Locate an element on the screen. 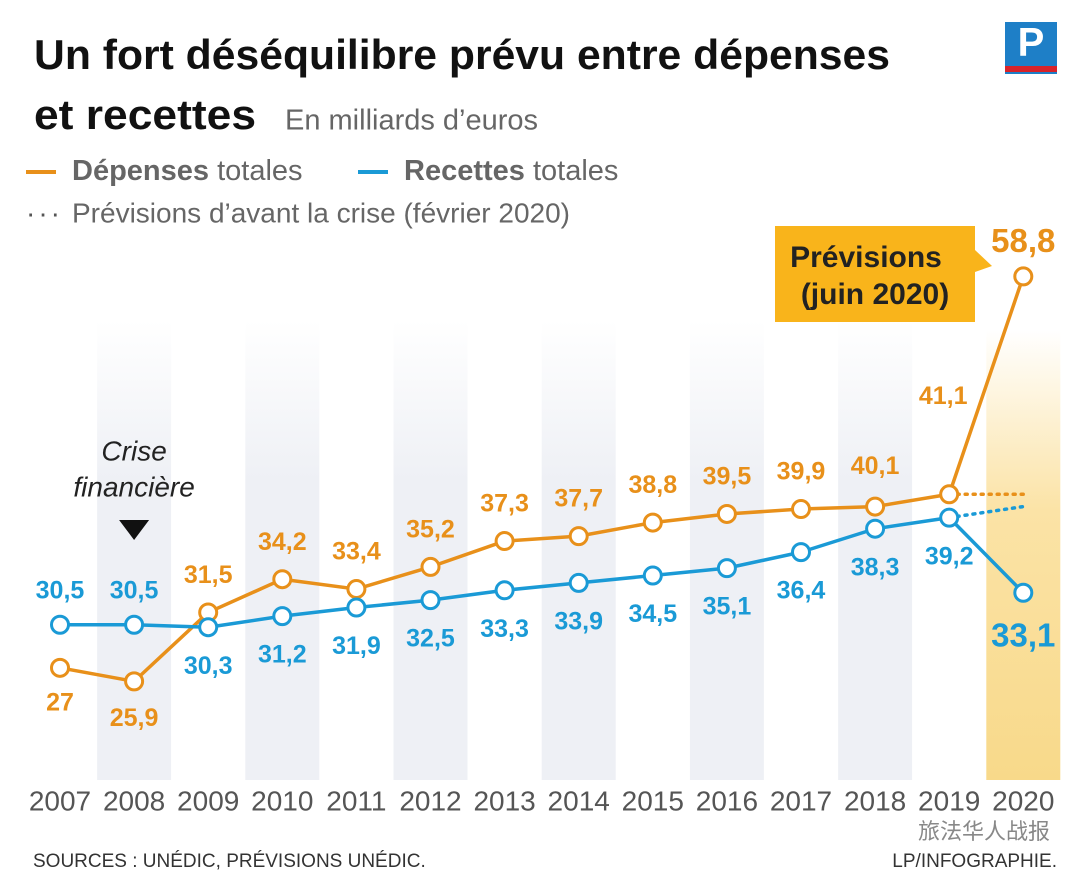 The width and height of the screenshot is (1080, 885). series-line is located at coordinates (542, 572).